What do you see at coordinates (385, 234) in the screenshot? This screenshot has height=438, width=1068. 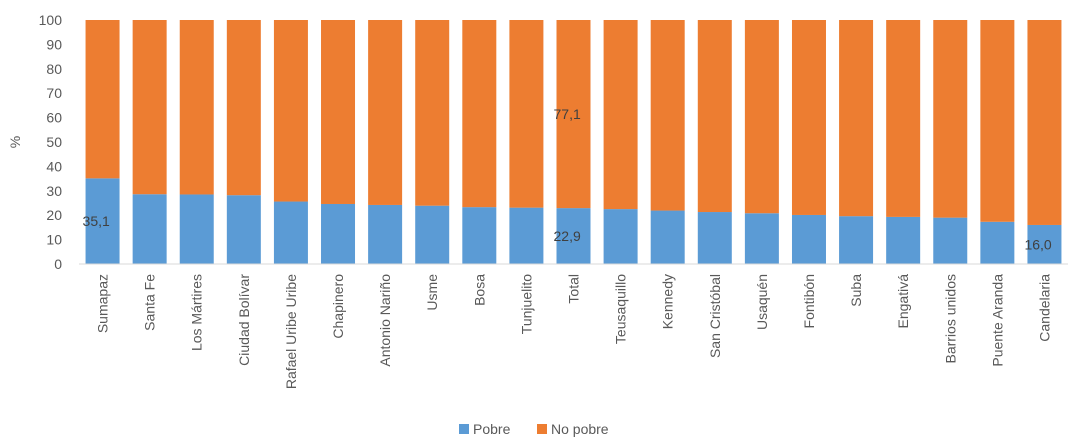 I see `bar-pobre-antonio-narino` at bounding box center [385, 234].